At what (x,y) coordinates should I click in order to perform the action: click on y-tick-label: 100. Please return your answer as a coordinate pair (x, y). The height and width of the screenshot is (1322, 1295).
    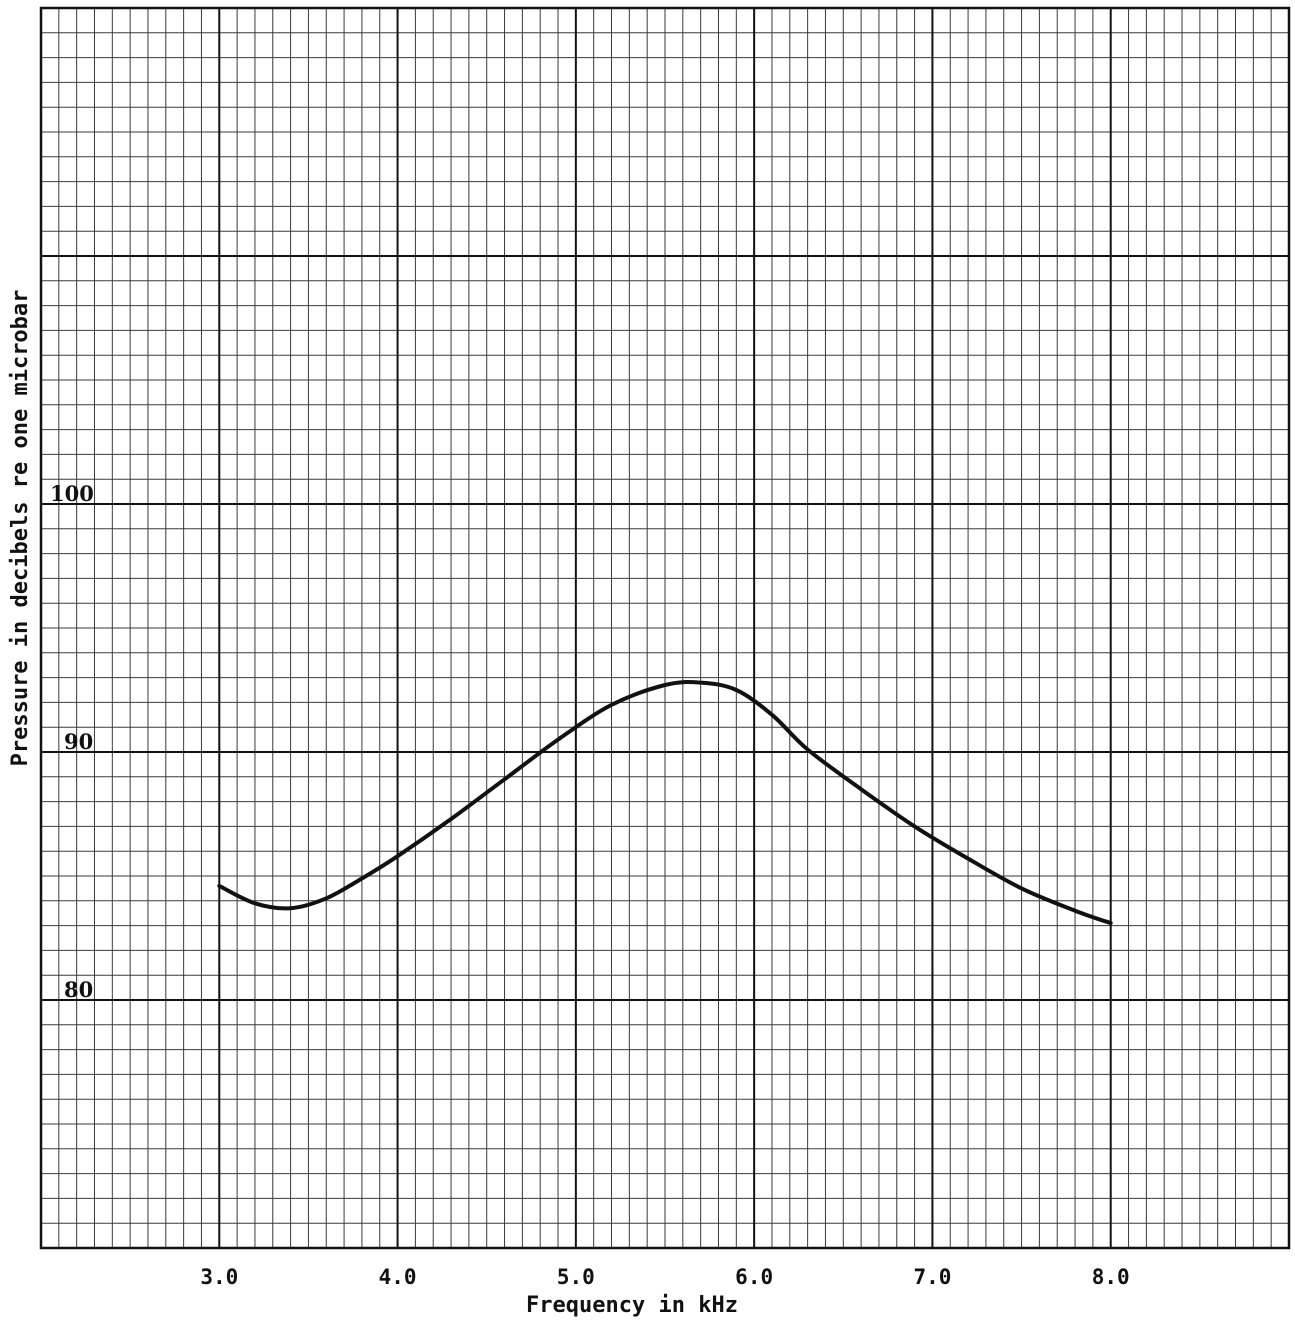
    Looking at the image, I should click on (72, 493).